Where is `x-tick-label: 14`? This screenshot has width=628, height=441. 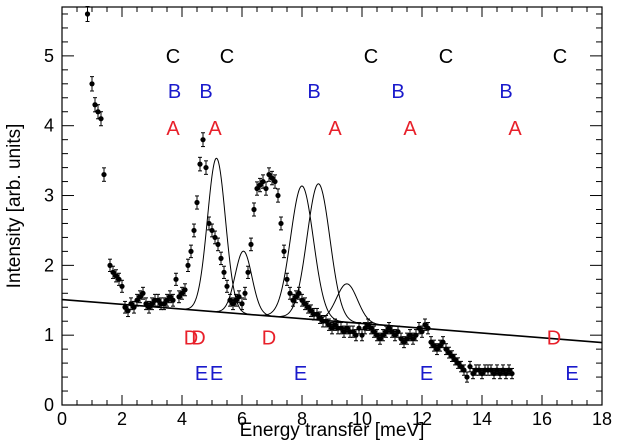 x-tick-label: 14 is located at coordinates (482, 419).